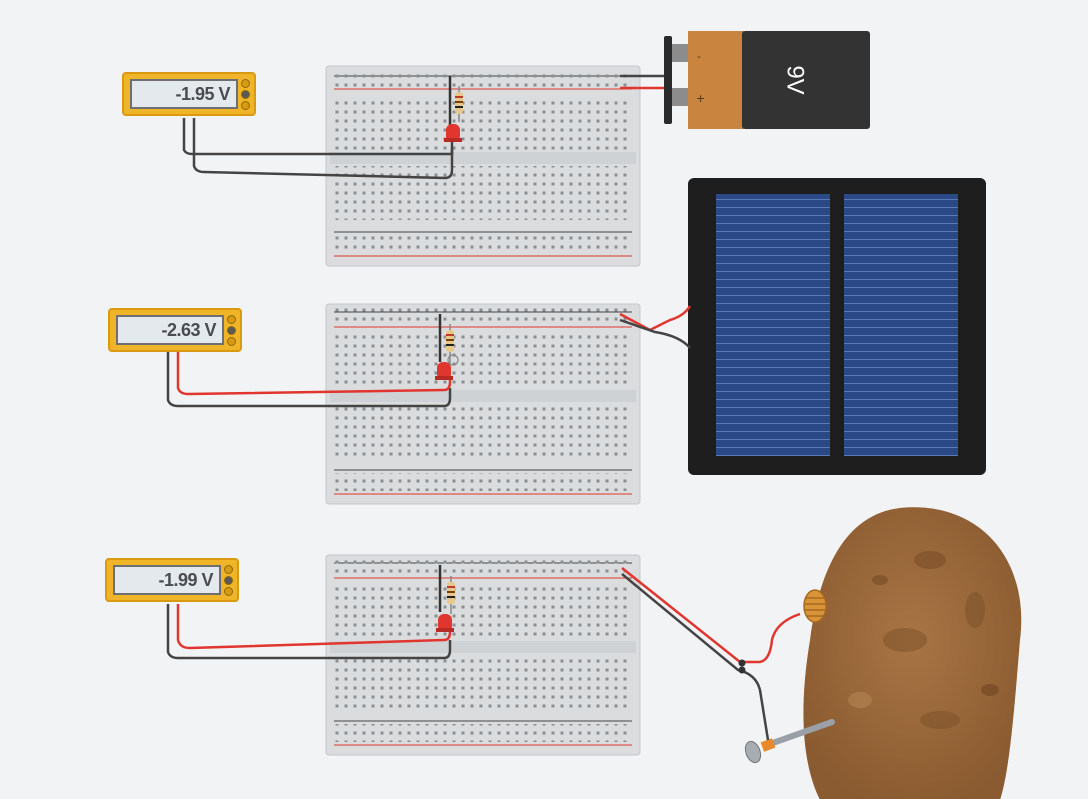 The height and width of the screenshot is (799, 1088). I want to click on breadboard-bottom, so click(483, 655).